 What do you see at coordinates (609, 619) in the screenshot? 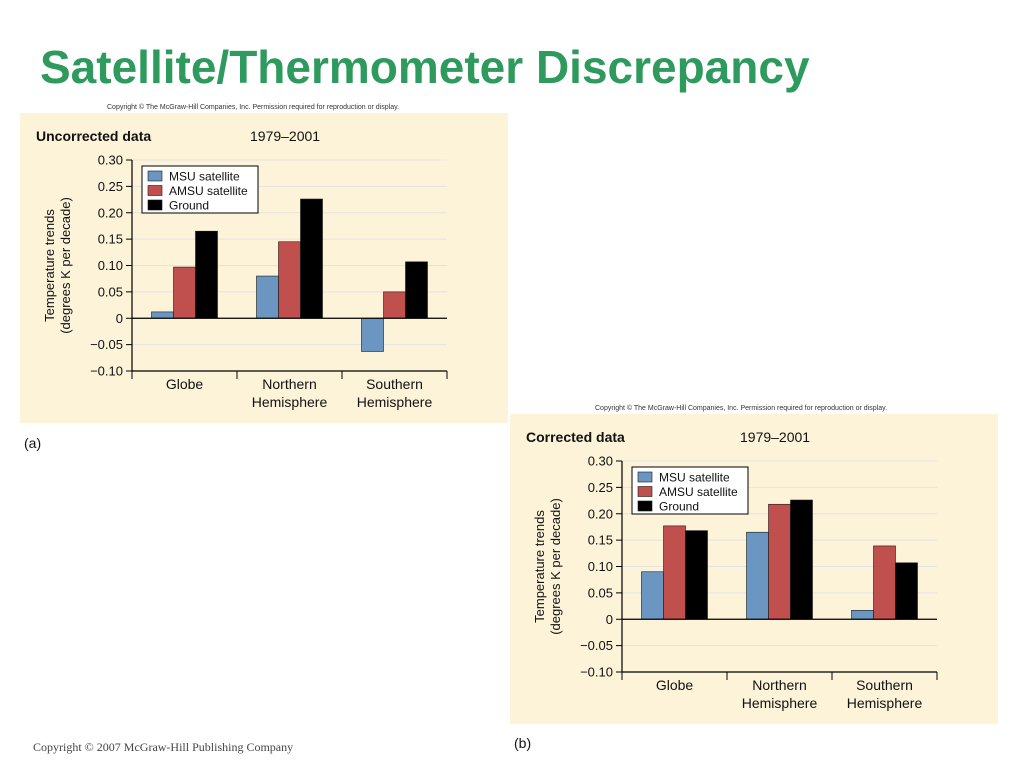
I see `corrected-ytick-label: 0` at bounding box center [609, 619].